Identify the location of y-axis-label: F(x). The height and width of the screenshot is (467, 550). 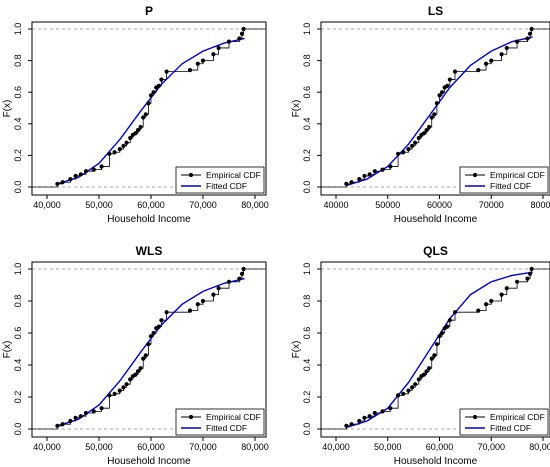
(7, 350).